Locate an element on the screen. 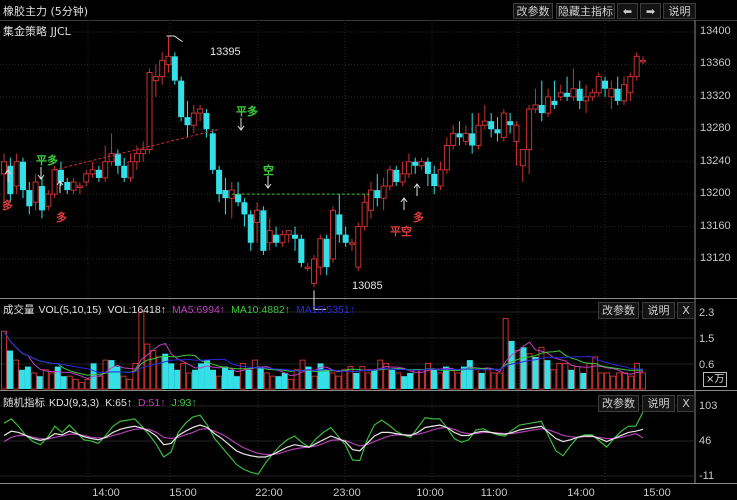  explain-button: 说明 is located at coordinates (679, 11).